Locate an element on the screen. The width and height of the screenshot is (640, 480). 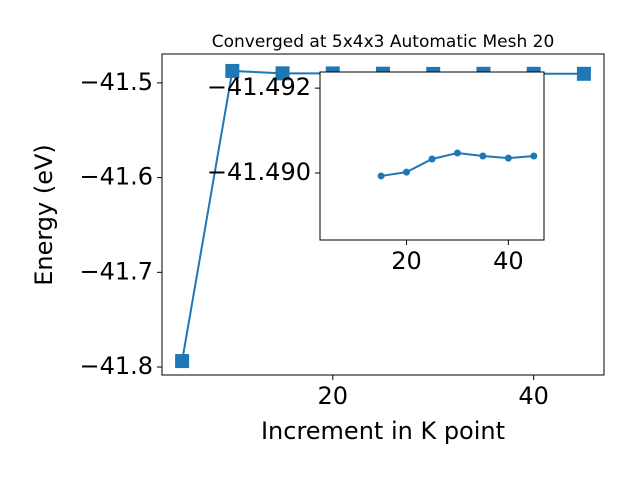
chart-title: Converged at 5x4x3 Automatic Mesh 20 is located at coordinates (383, 42).